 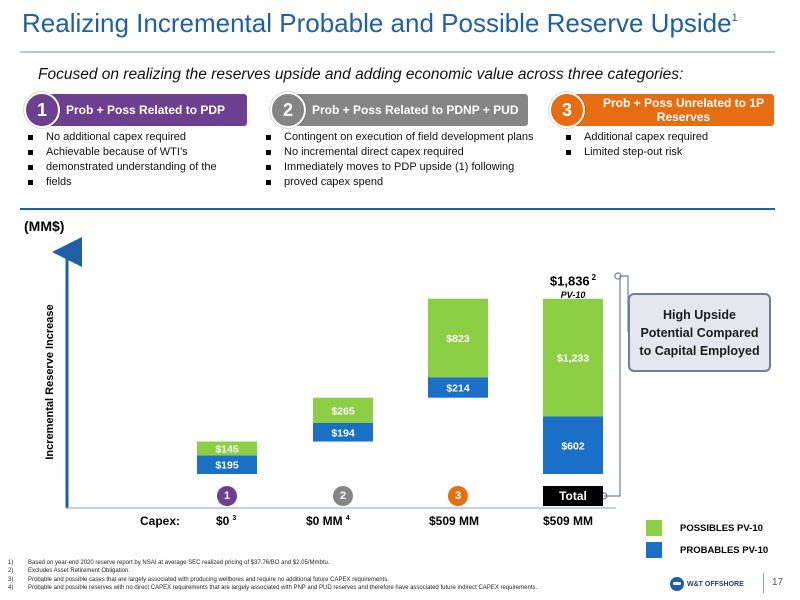 I want to click on company-logo: W&T OFFSHORE, so click(x=707, y=584).